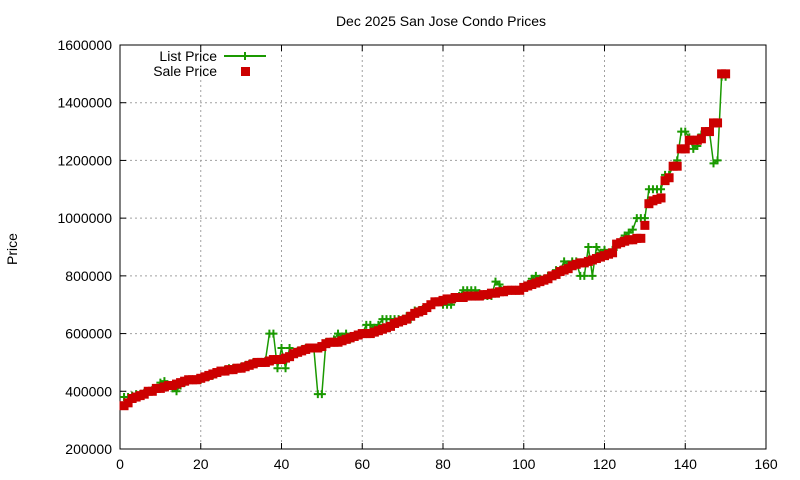 The width and height of the screenshot is (800, 480). Describe the element at coordinates (12, 249) in the screenshot. I see `y-axis-label: Price` at that location.